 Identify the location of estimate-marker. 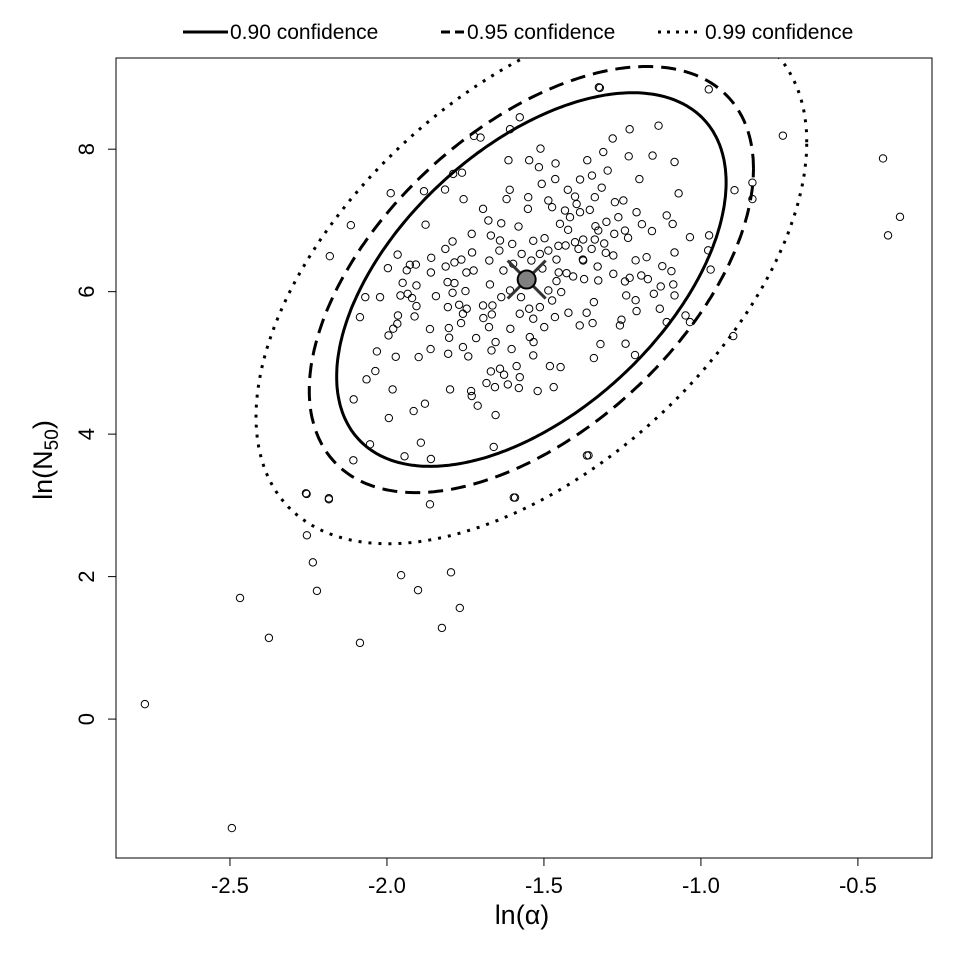
(526, 279).